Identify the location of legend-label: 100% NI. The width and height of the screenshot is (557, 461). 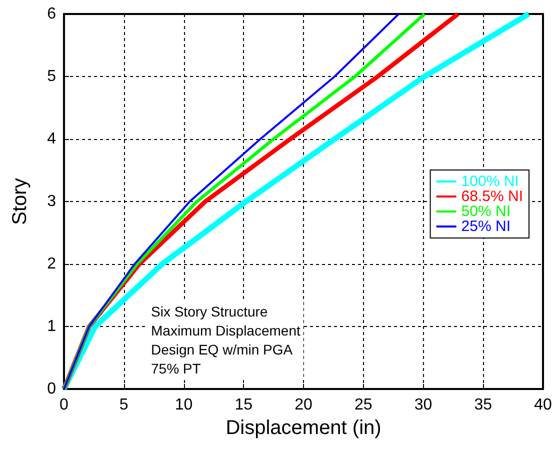
(490, 181).